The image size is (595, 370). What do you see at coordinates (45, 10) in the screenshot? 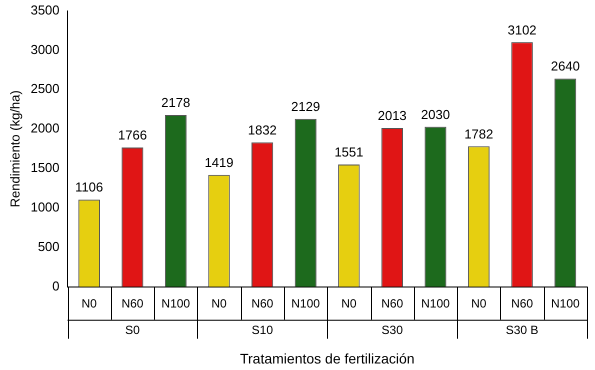
I see `y-tick-label: 3500` at bounding box center [45, 10].